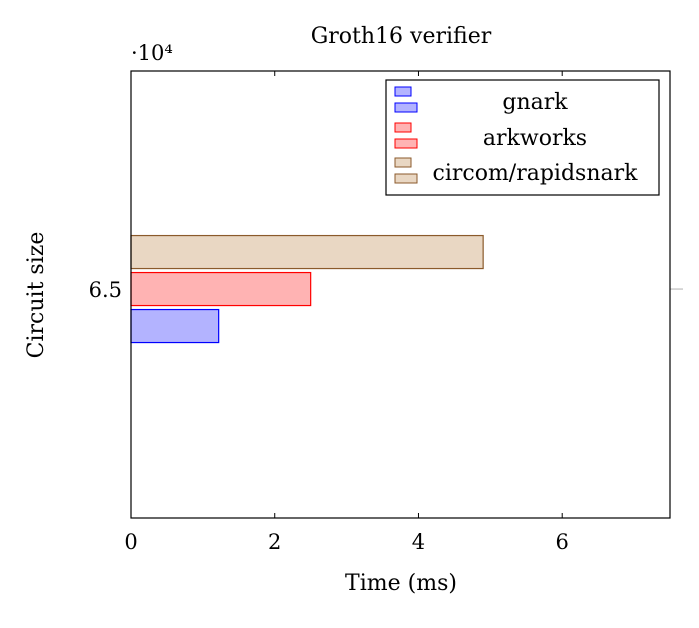  I want to click on bar-gnark, so click(175, 326).